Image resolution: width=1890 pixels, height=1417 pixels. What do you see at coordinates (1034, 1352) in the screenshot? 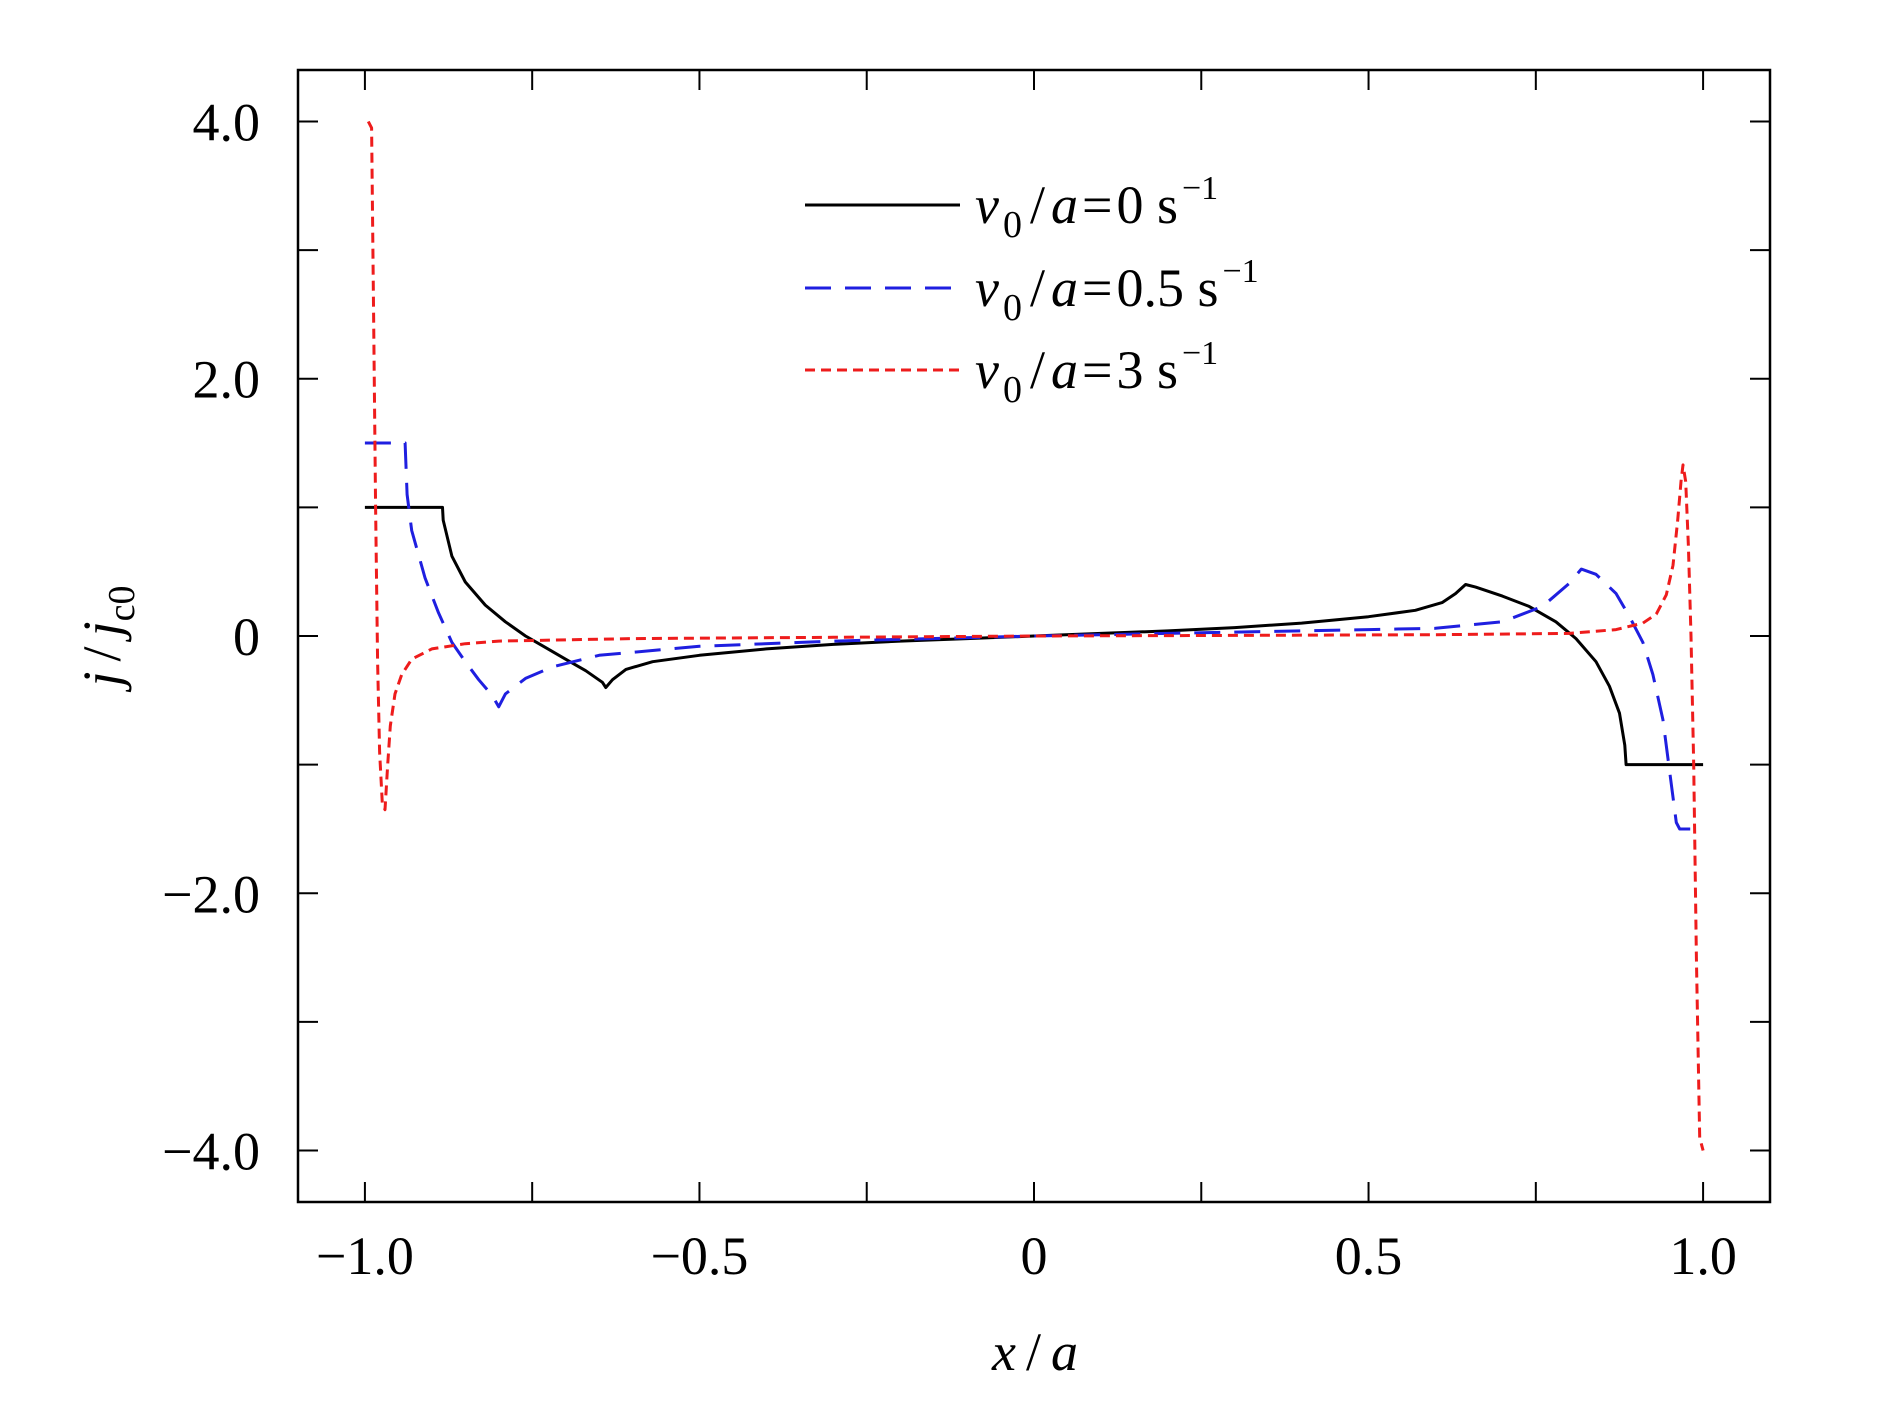
I see `x-axis-label: x / a` at bounding box center [1034, 1352].